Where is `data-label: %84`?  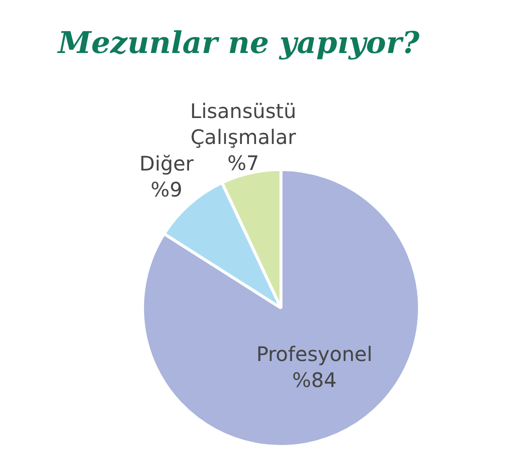 data-label: %84 is located at coordinates (314, 380).